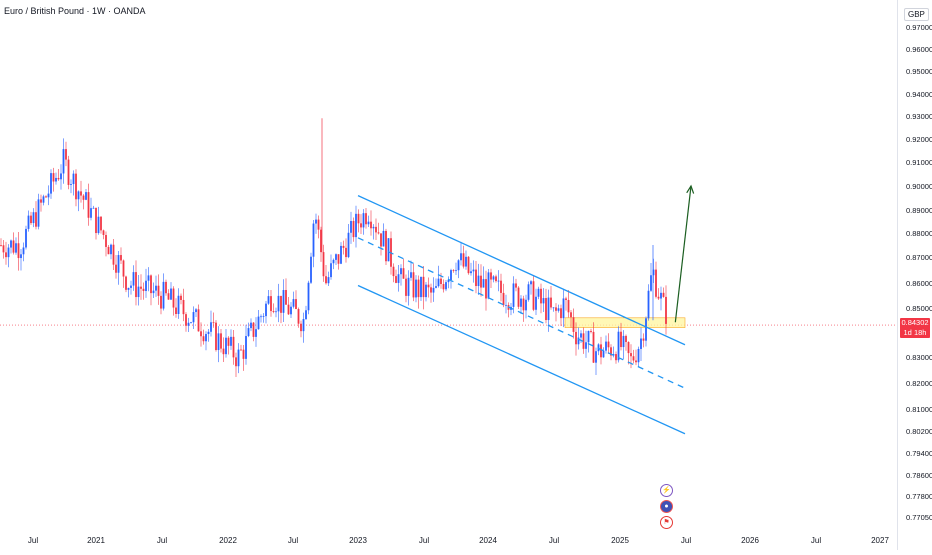  Describe the element at coordinates (915, 328) in the screenshot. I see `current-price-tag: 0.84302 1d 18h` at that location.